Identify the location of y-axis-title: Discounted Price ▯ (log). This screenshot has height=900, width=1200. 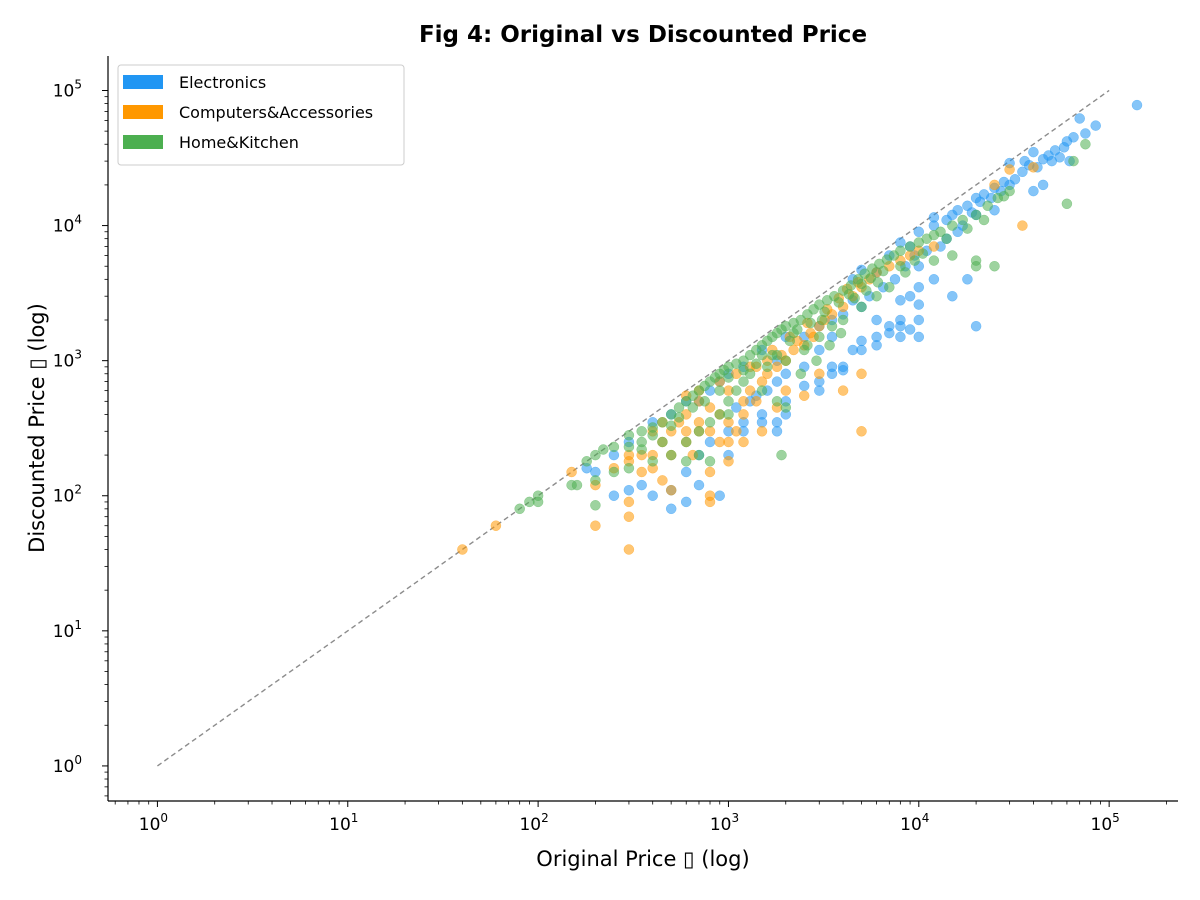
(37, 428).